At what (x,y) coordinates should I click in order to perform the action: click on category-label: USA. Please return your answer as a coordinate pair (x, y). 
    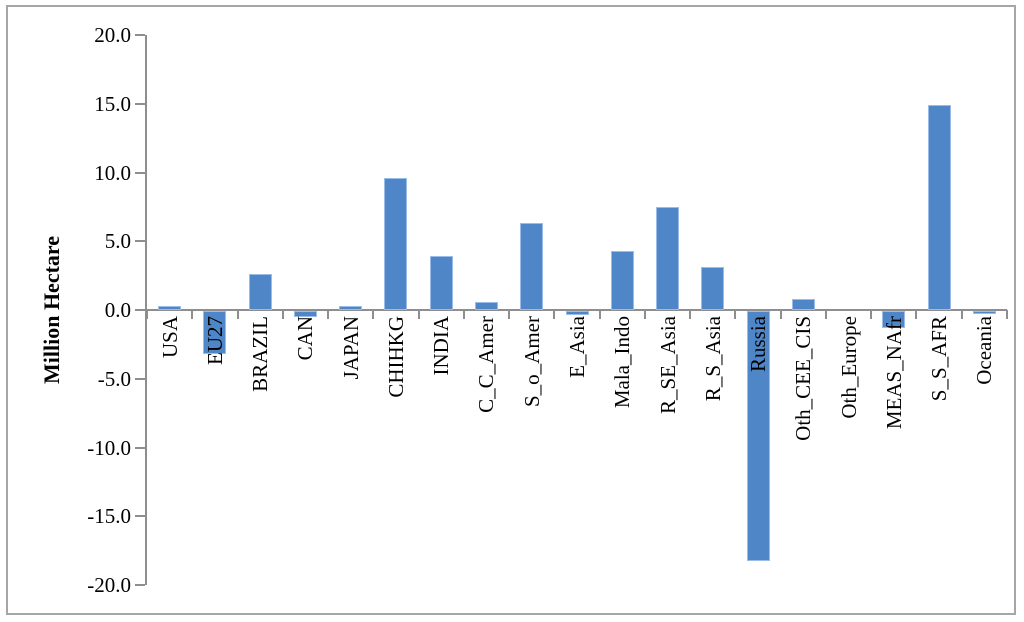
    Looking at the image, I should click on (169, 337).